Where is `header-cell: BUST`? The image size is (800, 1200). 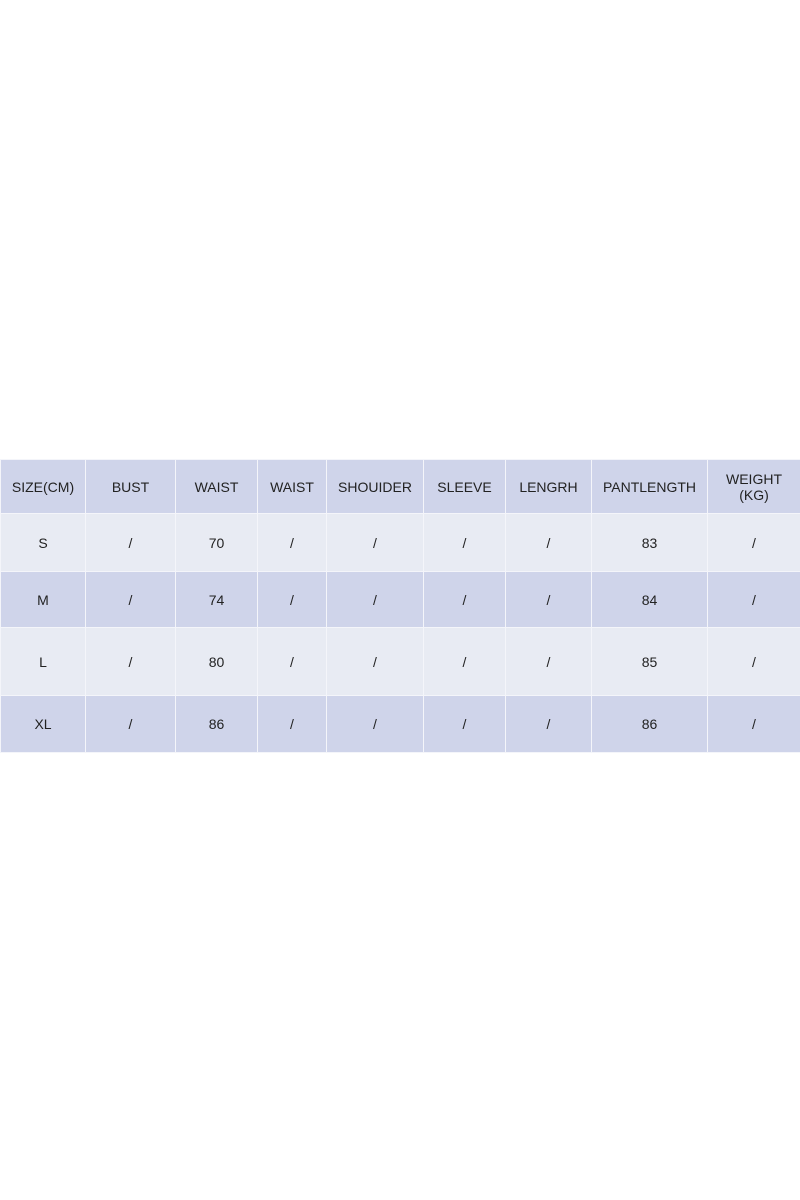 header-cell: BUST is located at coordinates (130, 486).